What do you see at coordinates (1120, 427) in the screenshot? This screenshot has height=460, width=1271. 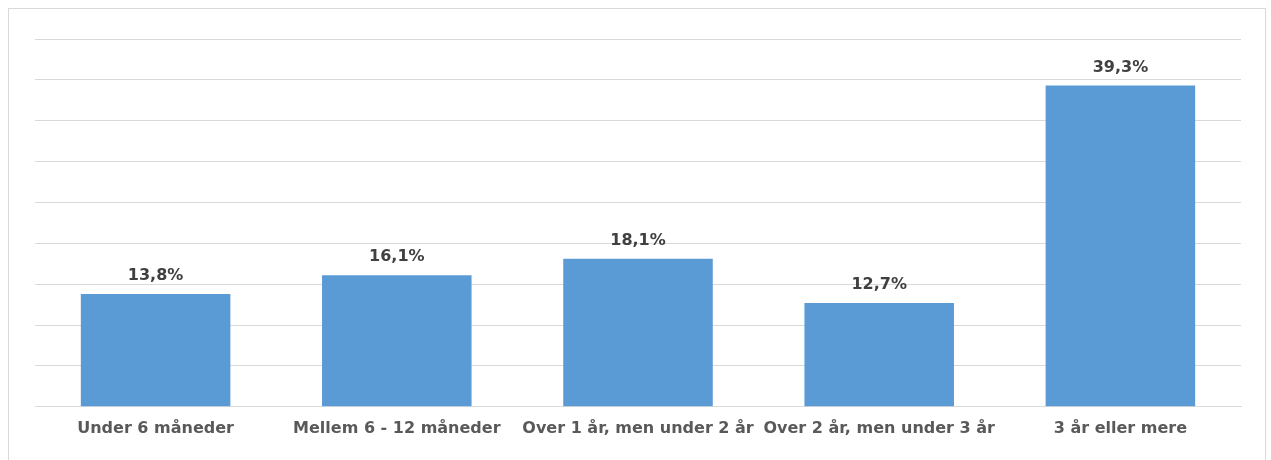 I see `x-tick-label: 3 år eller mere` at bounding box center [1120, 427].